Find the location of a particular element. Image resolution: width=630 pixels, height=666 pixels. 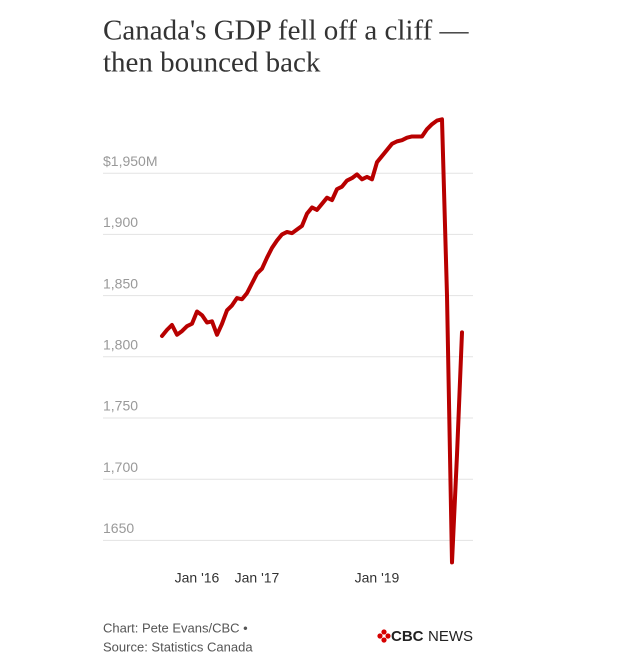

credit: Chart: Pete Evans/CBC • is located at coordinates (175, 627).